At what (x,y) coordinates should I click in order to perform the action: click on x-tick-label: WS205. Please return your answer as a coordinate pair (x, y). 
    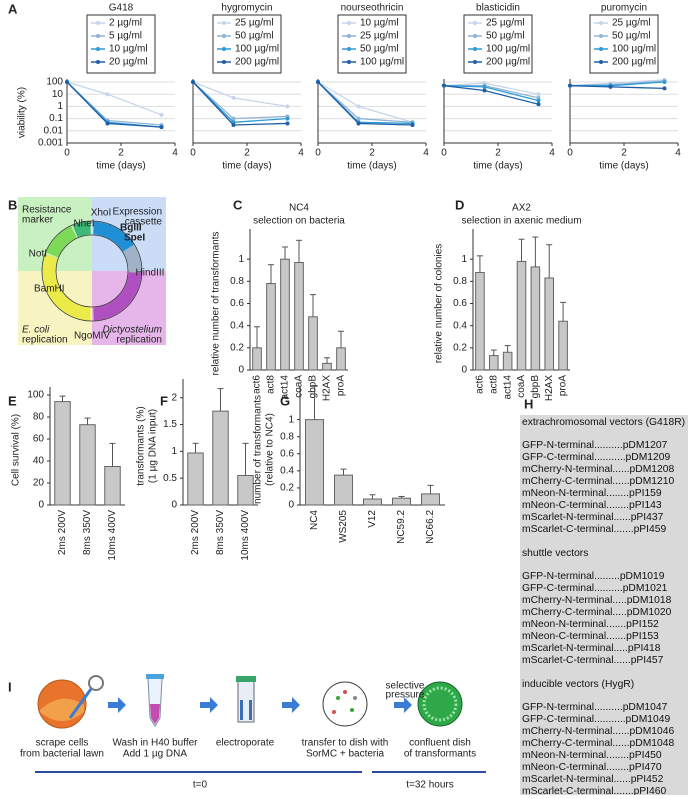
    Looking at the image, I should click on (343, 526).